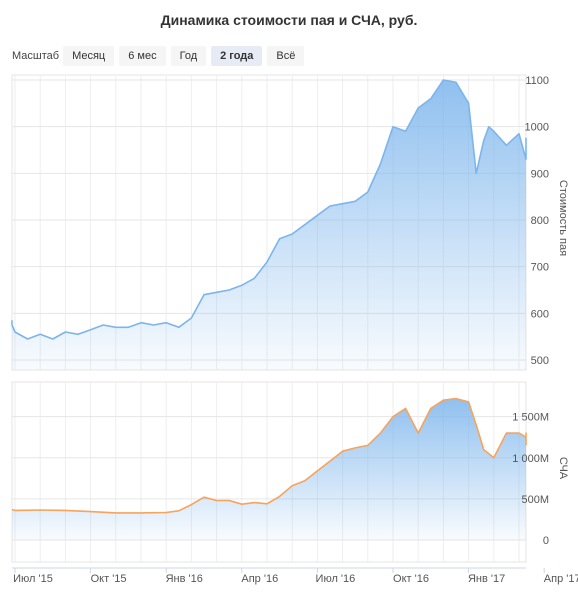  Describe the element at coordinates (411, 579) in the screenshot. I see `x-tick-label: Окт '16` at that location.